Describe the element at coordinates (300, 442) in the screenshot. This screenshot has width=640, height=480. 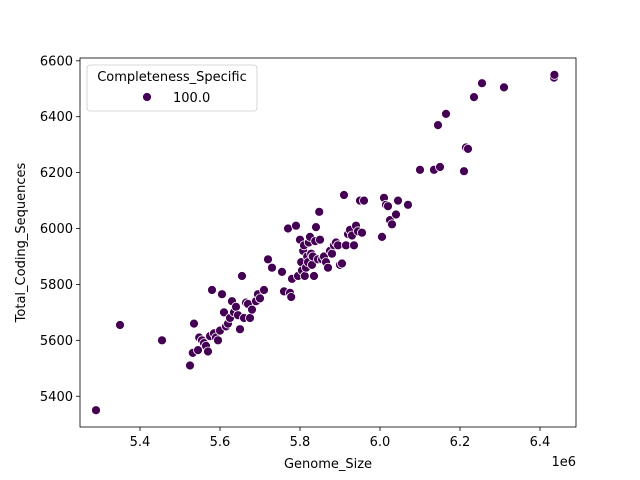
I see `x-tick-label: 5.8` at that location.